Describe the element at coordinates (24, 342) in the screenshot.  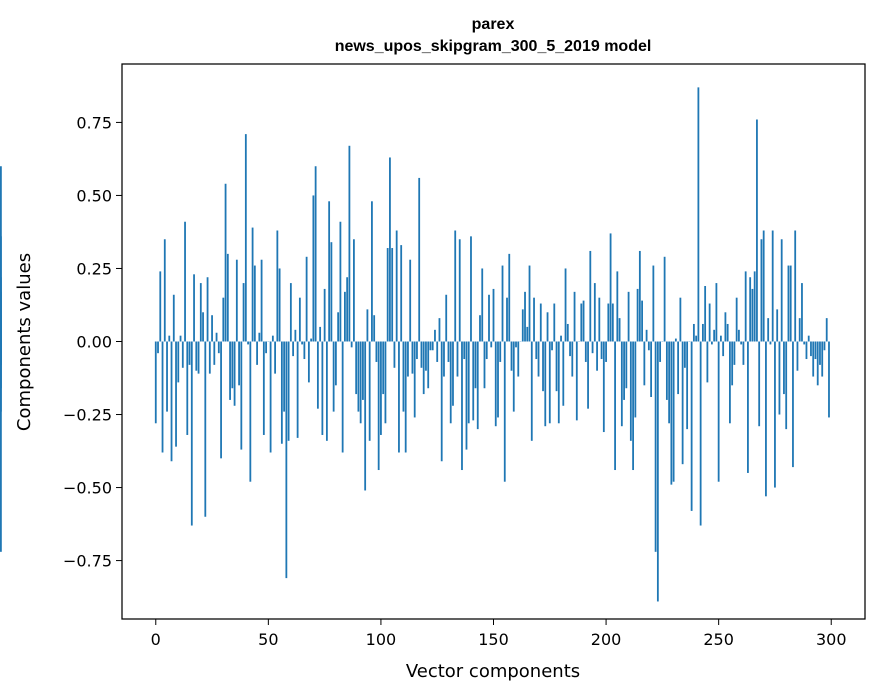
I see `y-axis-label: Components values` at that location.